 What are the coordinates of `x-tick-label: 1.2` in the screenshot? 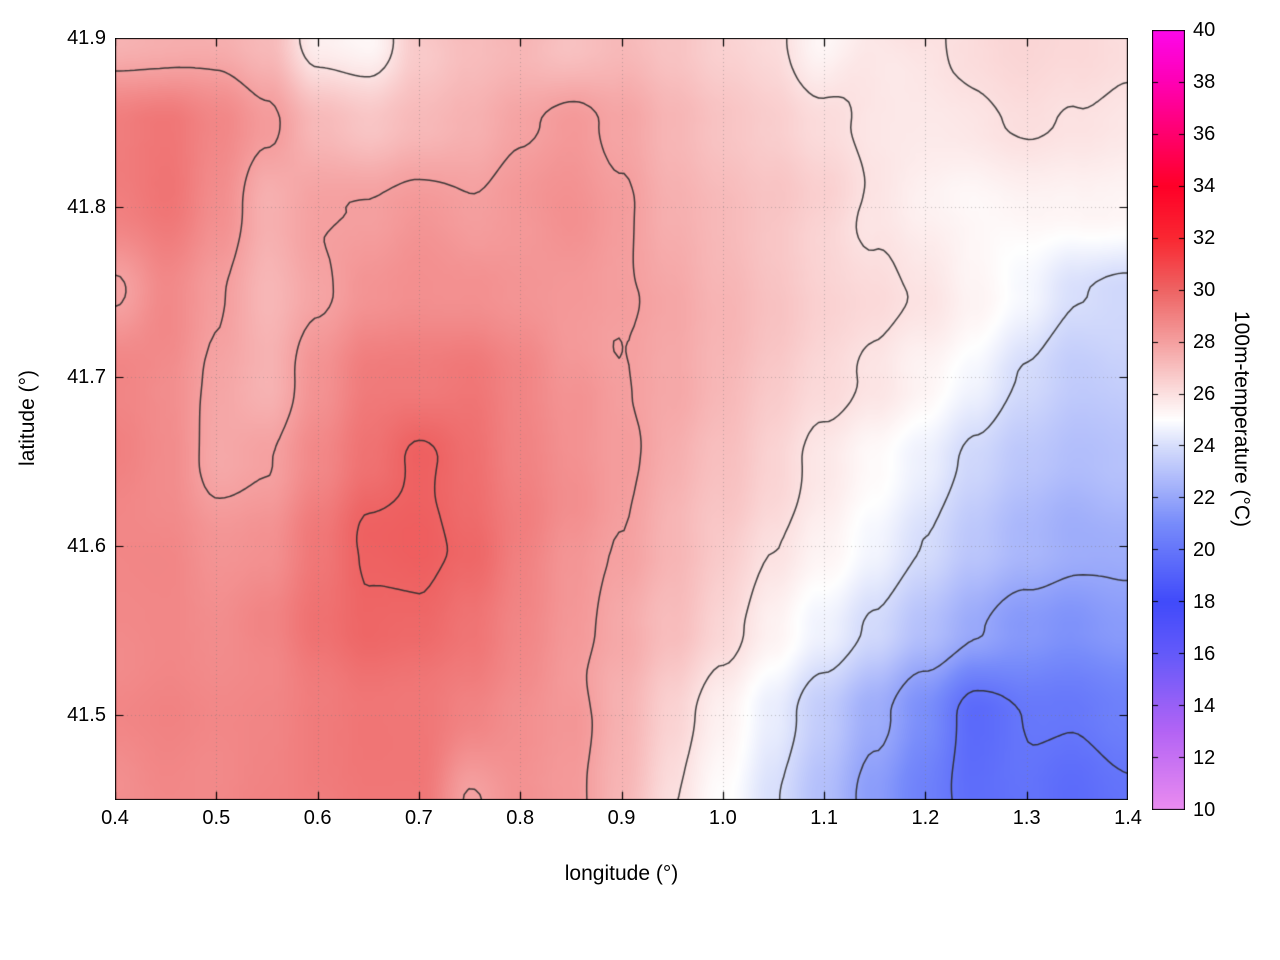 It's located at (925, 818).